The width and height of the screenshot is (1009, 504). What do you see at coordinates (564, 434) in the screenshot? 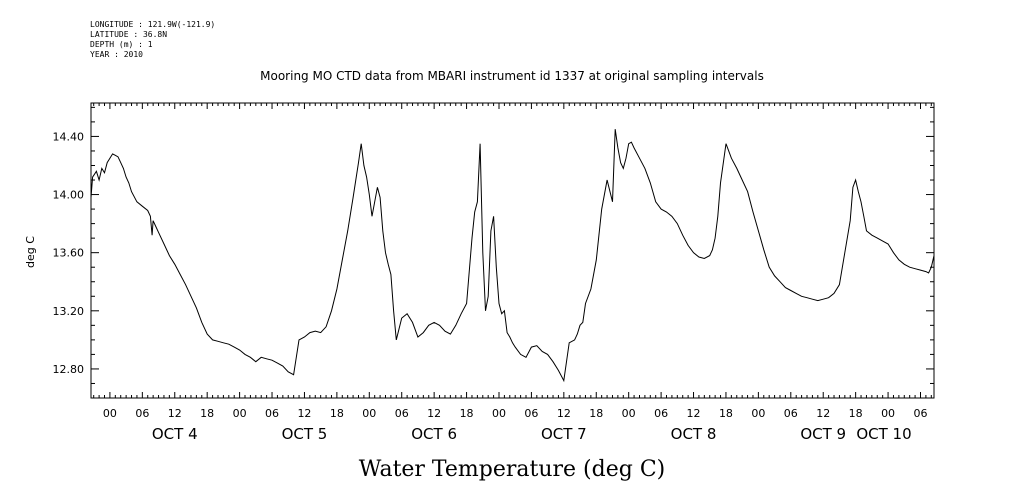
I see `day-label: OCT 7` at bounding box center [564, 434].